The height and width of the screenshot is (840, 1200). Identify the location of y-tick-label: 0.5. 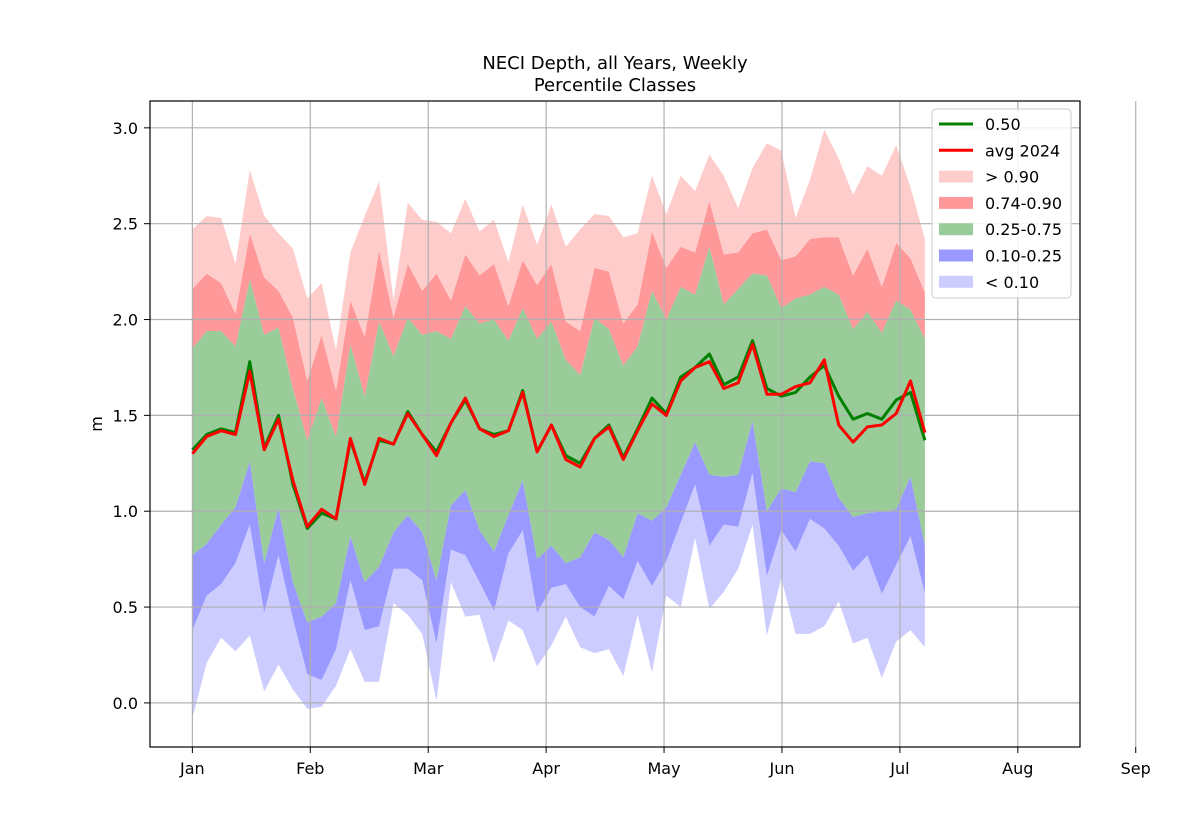
(125, 607).